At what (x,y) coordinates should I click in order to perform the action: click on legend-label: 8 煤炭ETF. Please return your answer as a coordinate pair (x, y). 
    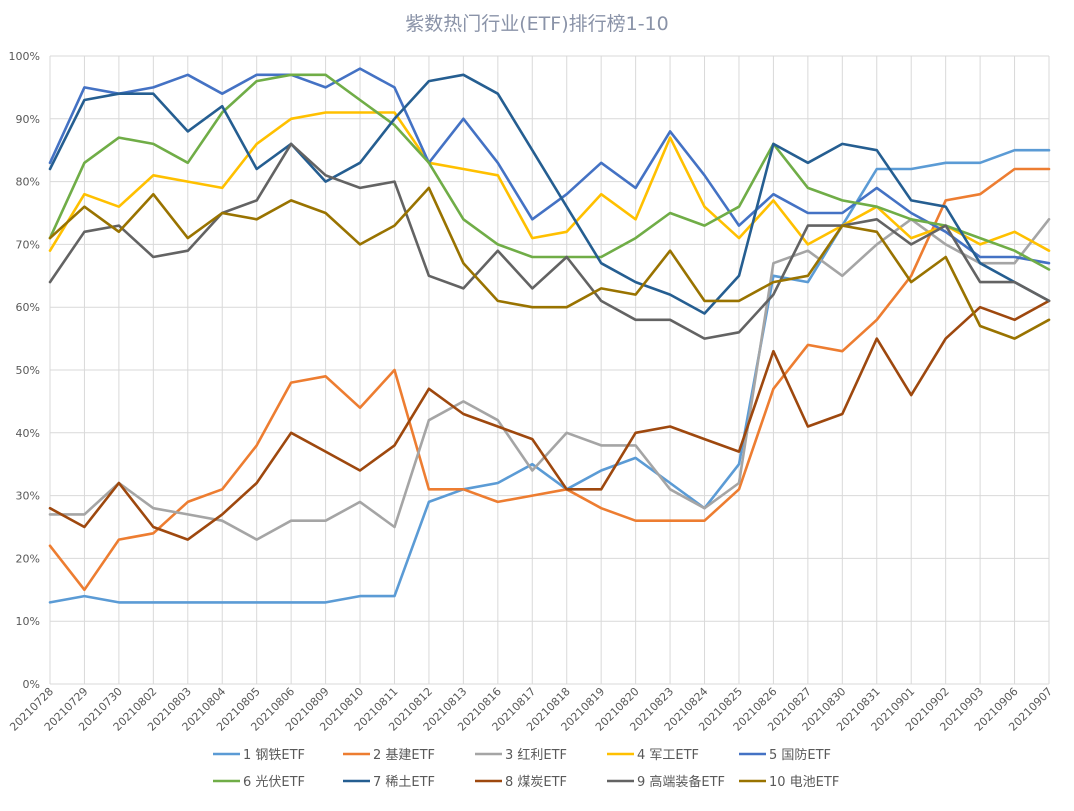
    Looking at the image, I should click on (536, 782).